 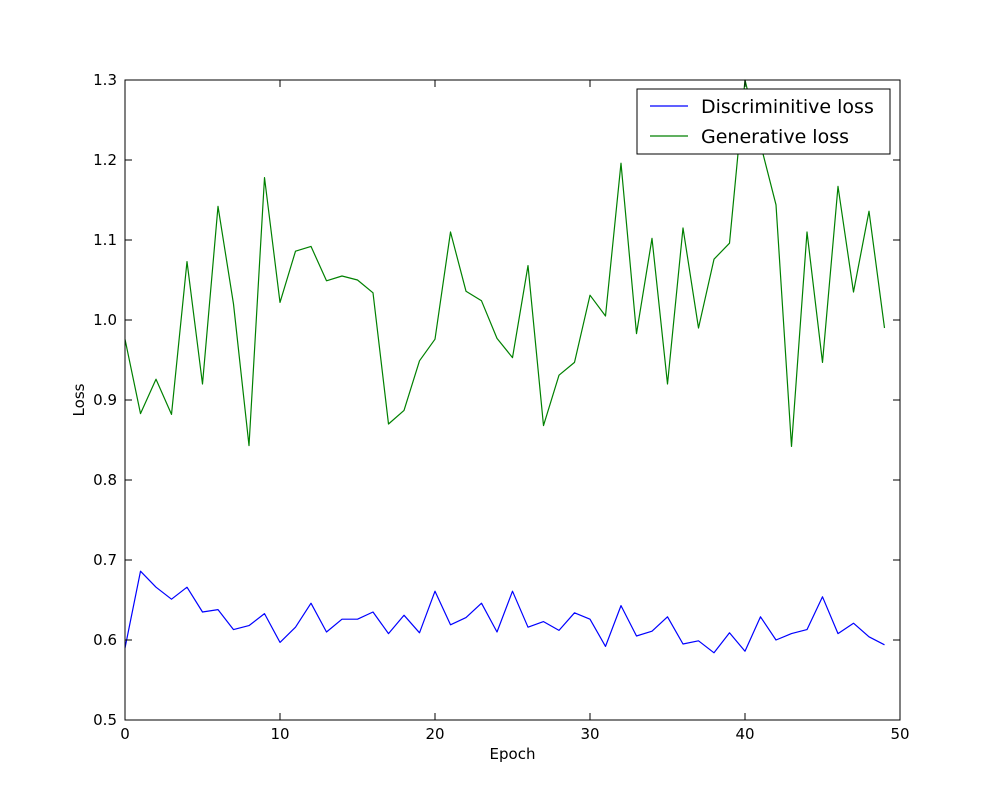 What do you see at coordinates (105, 240) in the screenshot?
I see `y-tick-label-6: 1.1` at bounding box center [105, 240].